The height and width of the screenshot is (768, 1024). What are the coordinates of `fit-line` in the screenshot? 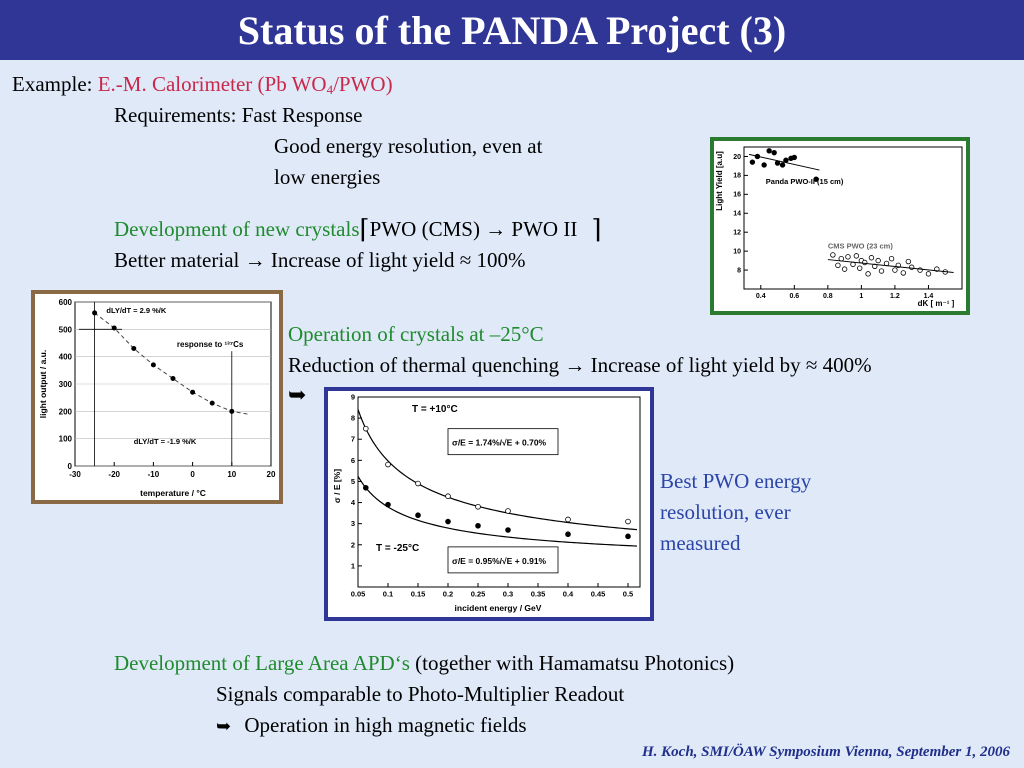 It's located at (784, 162).